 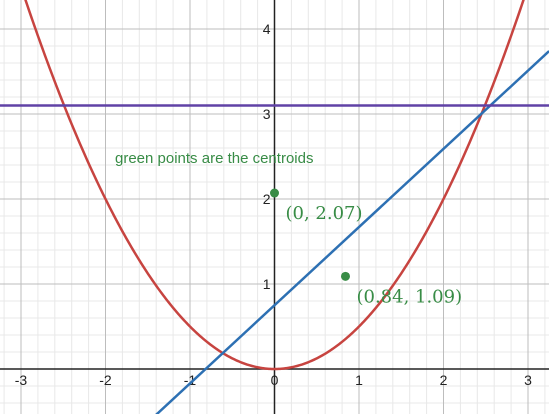 What do you see at coordinates (359, 380) in the screenshot?
I see `x-tick-label: 1` at bounding box center [359, 380].